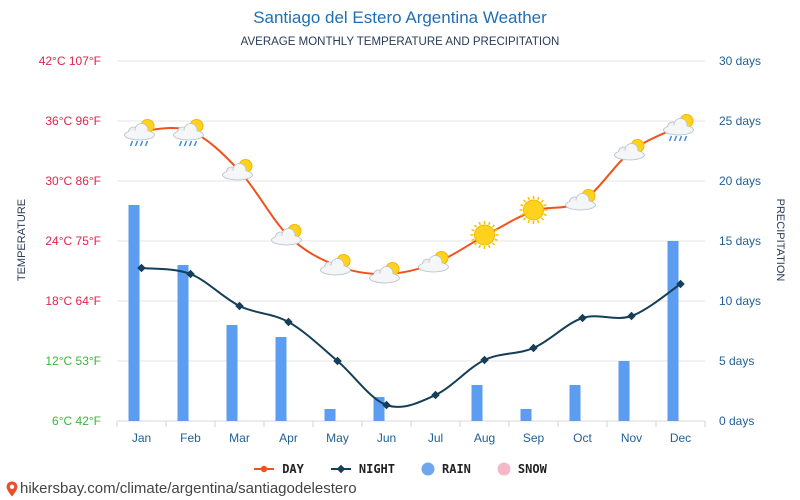  What do you see at coordinates (76, 421) in the screenshot?
I see `temperature-tick-label: 6°C 42°F` at bounding box center [76, 421].